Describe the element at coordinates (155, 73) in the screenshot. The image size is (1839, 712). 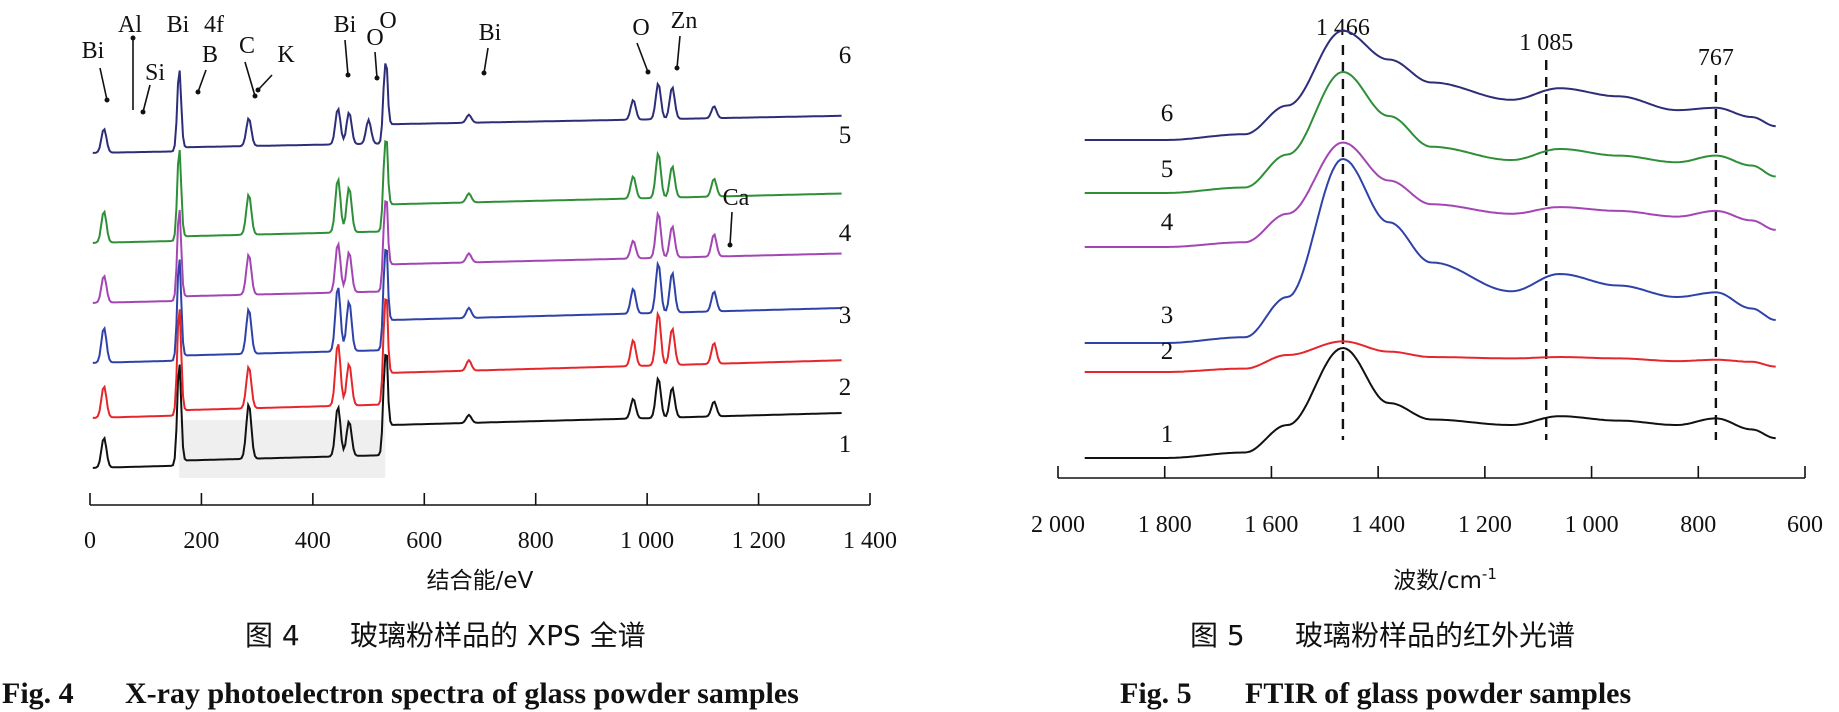
I see `xps-annotation-si: Si` at that location.